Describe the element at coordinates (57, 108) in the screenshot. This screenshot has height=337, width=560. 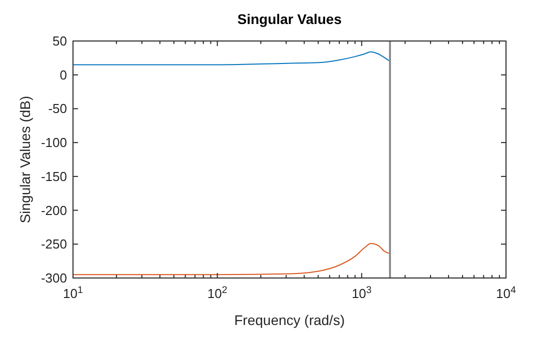
I see `y-tick-label: -50` at that location.